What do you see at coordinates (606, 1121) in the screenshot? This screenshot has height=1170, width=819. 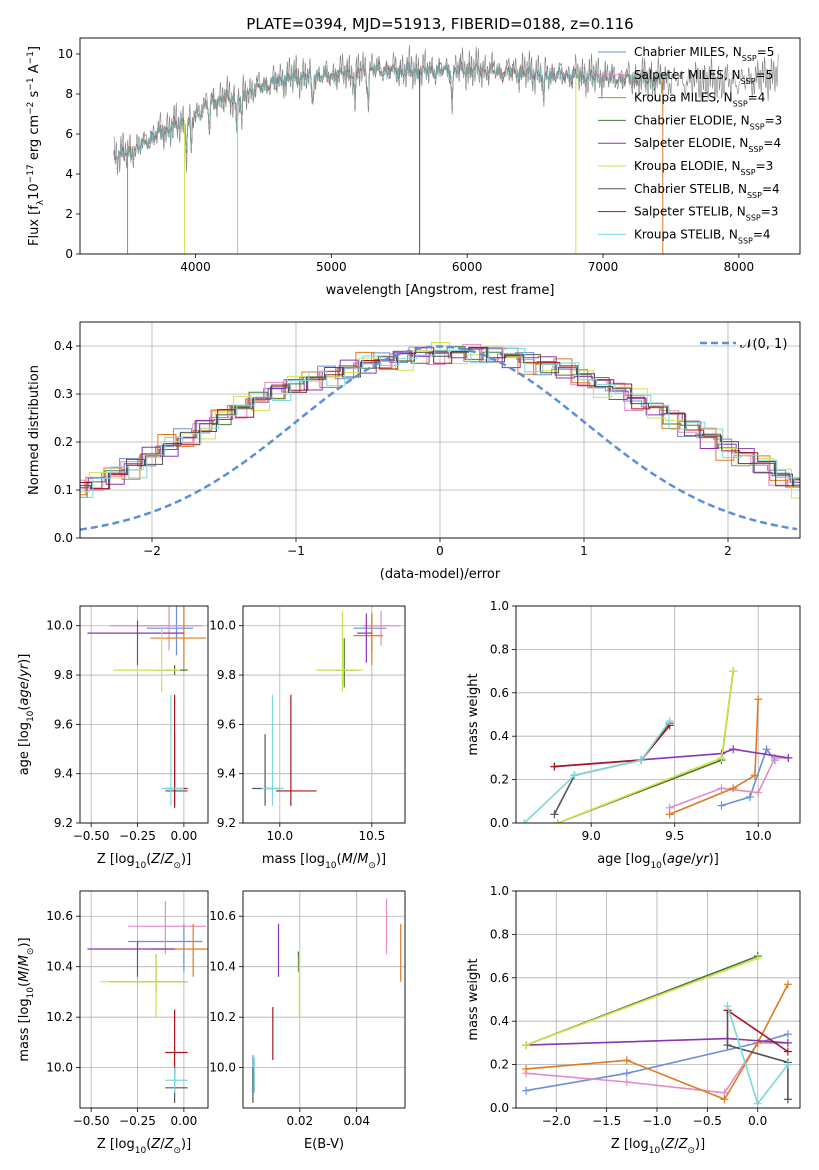 I see `x-tick-label: −1.5` at bounding box center [606, 1121].